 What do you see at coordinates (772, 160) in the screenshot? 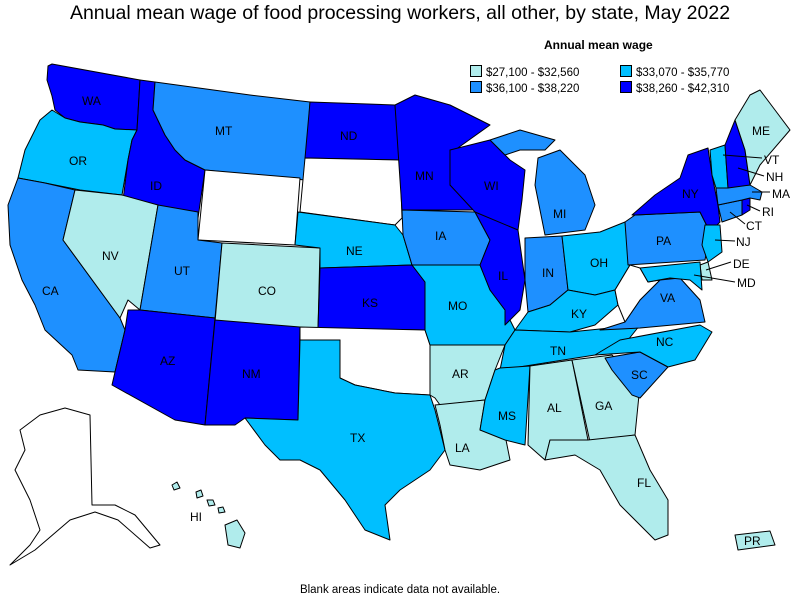
I see `label-VT: VT` at bounding box center [772, 160].